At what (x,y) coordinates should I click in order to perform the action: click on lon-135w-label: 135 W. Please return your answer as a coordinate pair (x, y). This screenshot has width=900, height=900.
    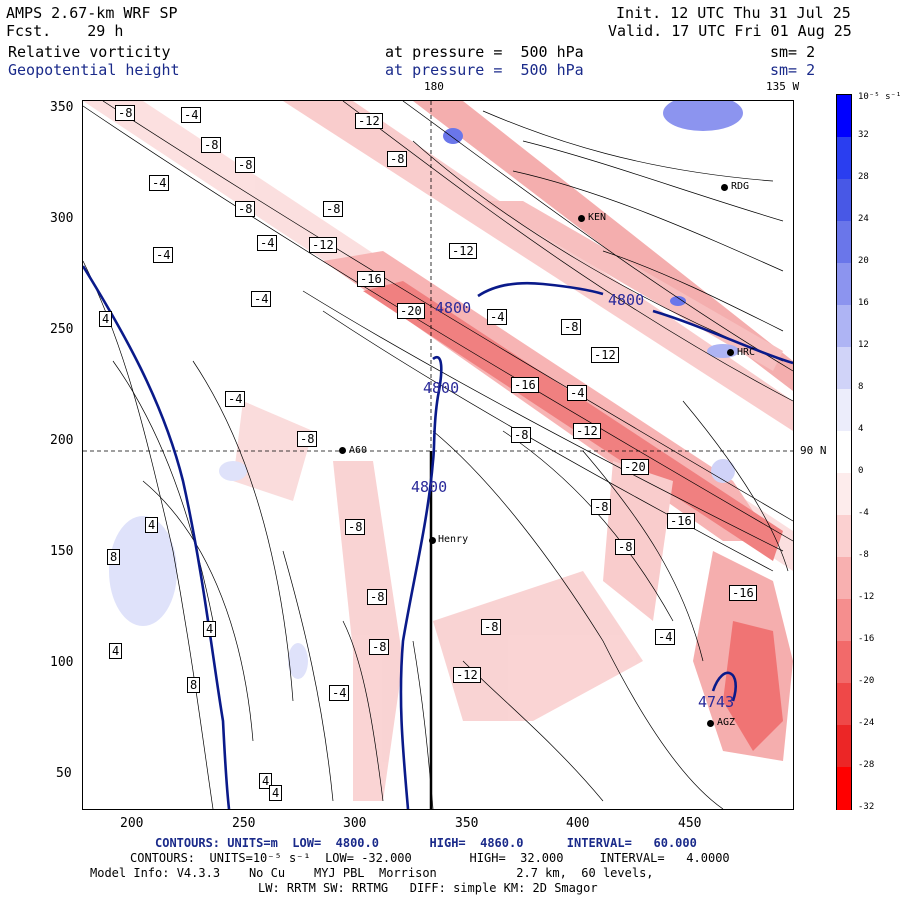
    Looking at the image, I should click on (783, 86).